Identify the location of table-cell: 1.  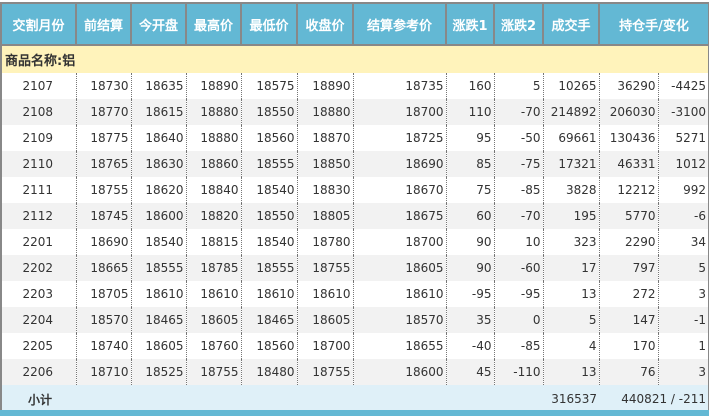
(702, 346).